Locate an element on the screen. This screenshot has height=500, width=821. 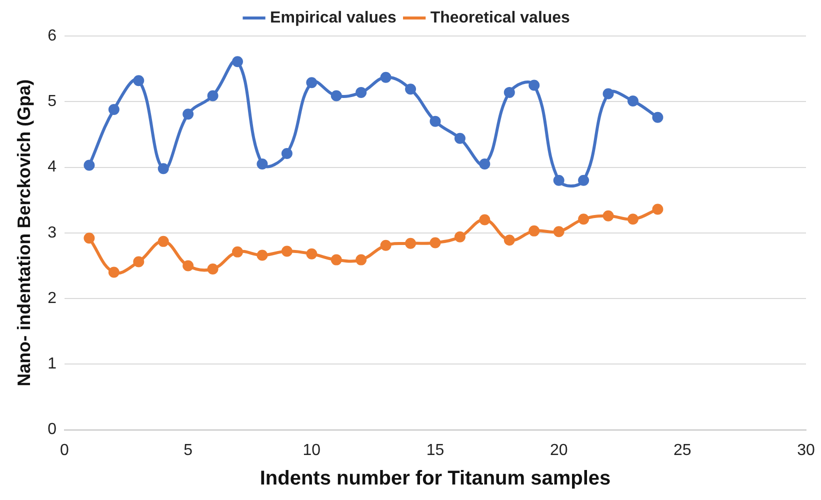
y-tick-label: 6 is located at coordinates (52, 35).